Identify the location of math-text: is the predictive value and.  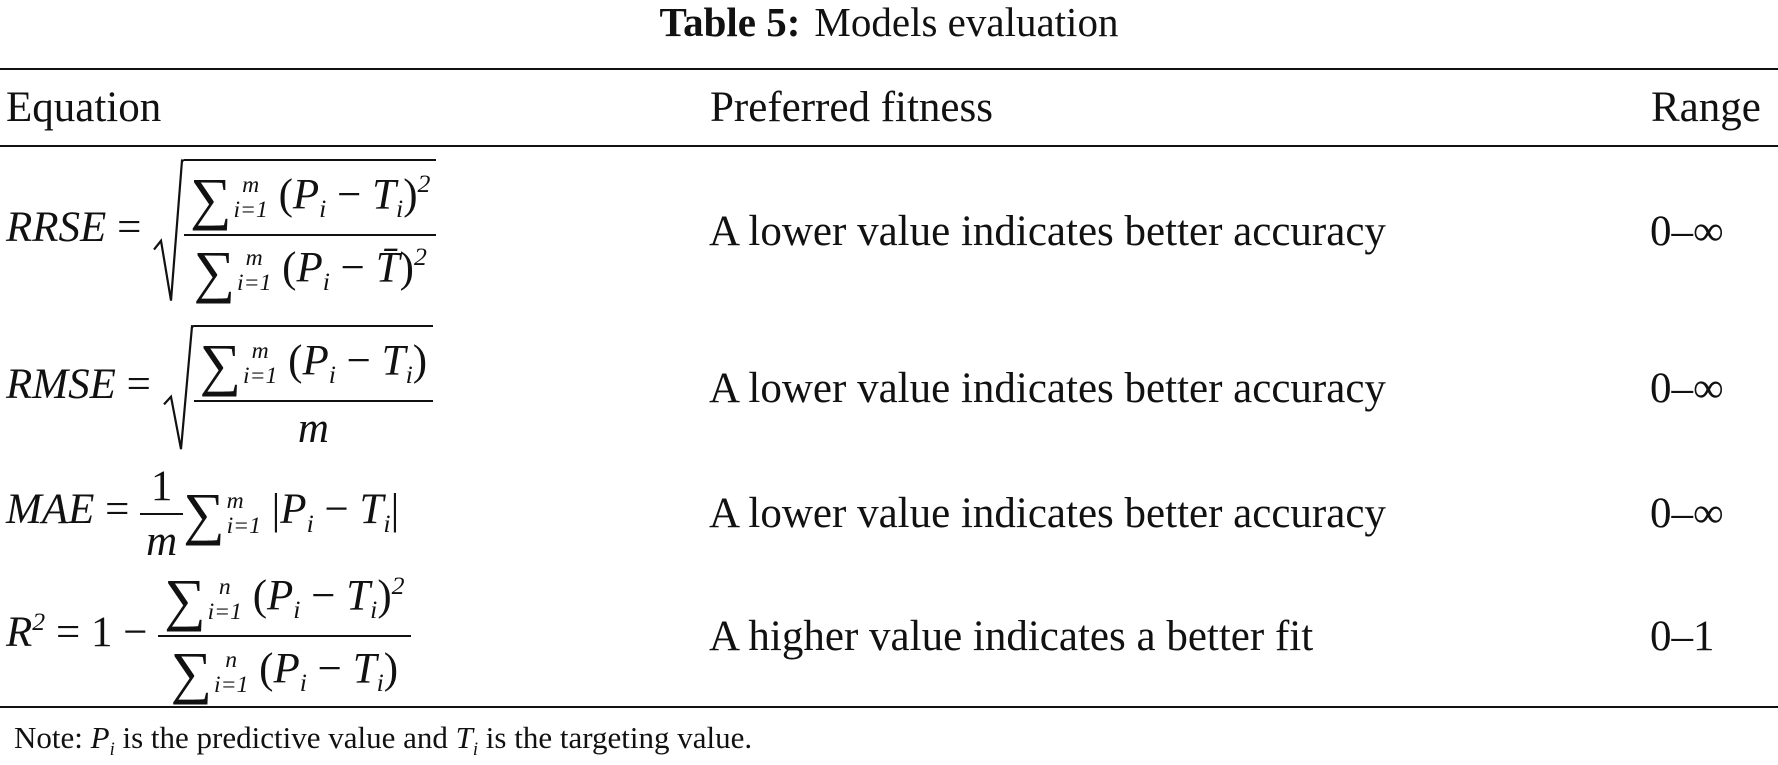
(285, 737).